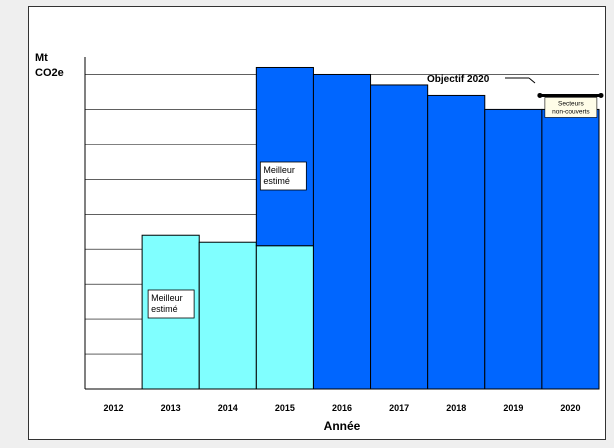 This screenshot has height=448, width=614. What do you see at coordinates (513, 408) in the screenshot?
I see `x-tick-2019: 2019` at bounding box center [513, 408].